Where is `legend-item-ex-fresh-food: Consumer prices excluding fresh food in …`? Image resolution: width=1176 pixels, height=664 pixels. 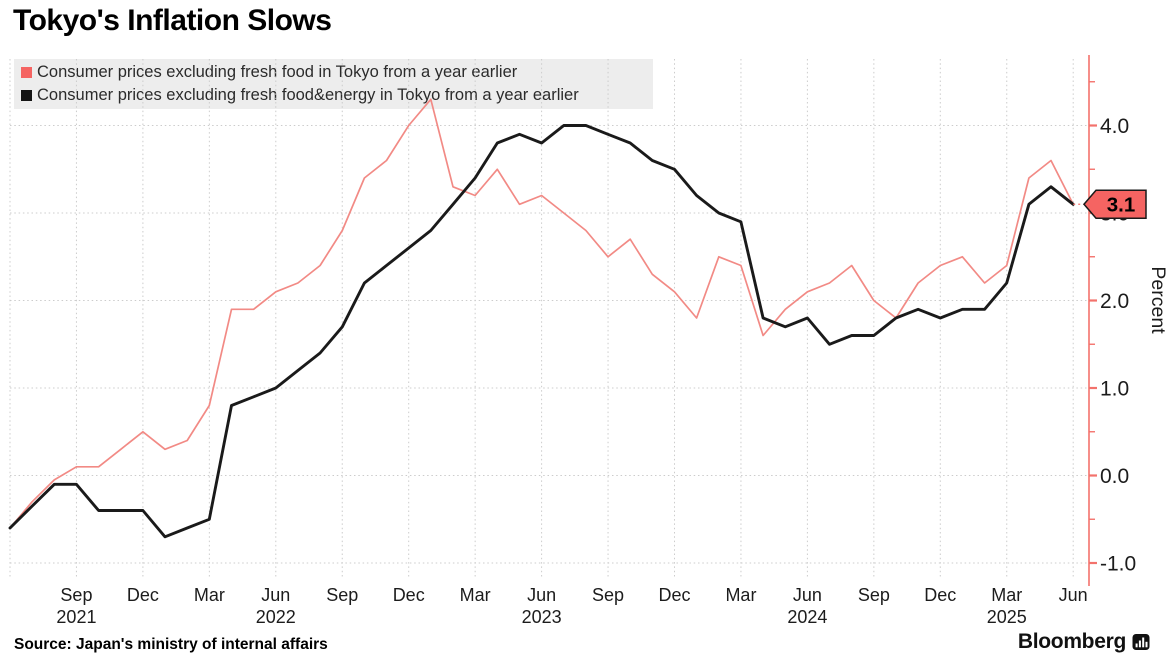
legend-item-ex-fresh-food: Consumer prices excluding fresh food in … is located at coordinates (337, 72).